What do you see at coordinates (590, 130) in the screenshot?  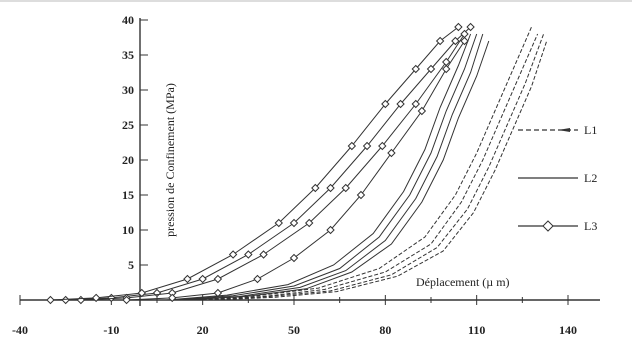 I see `legend-label-L1: L1` at bounding box center [590, 130].